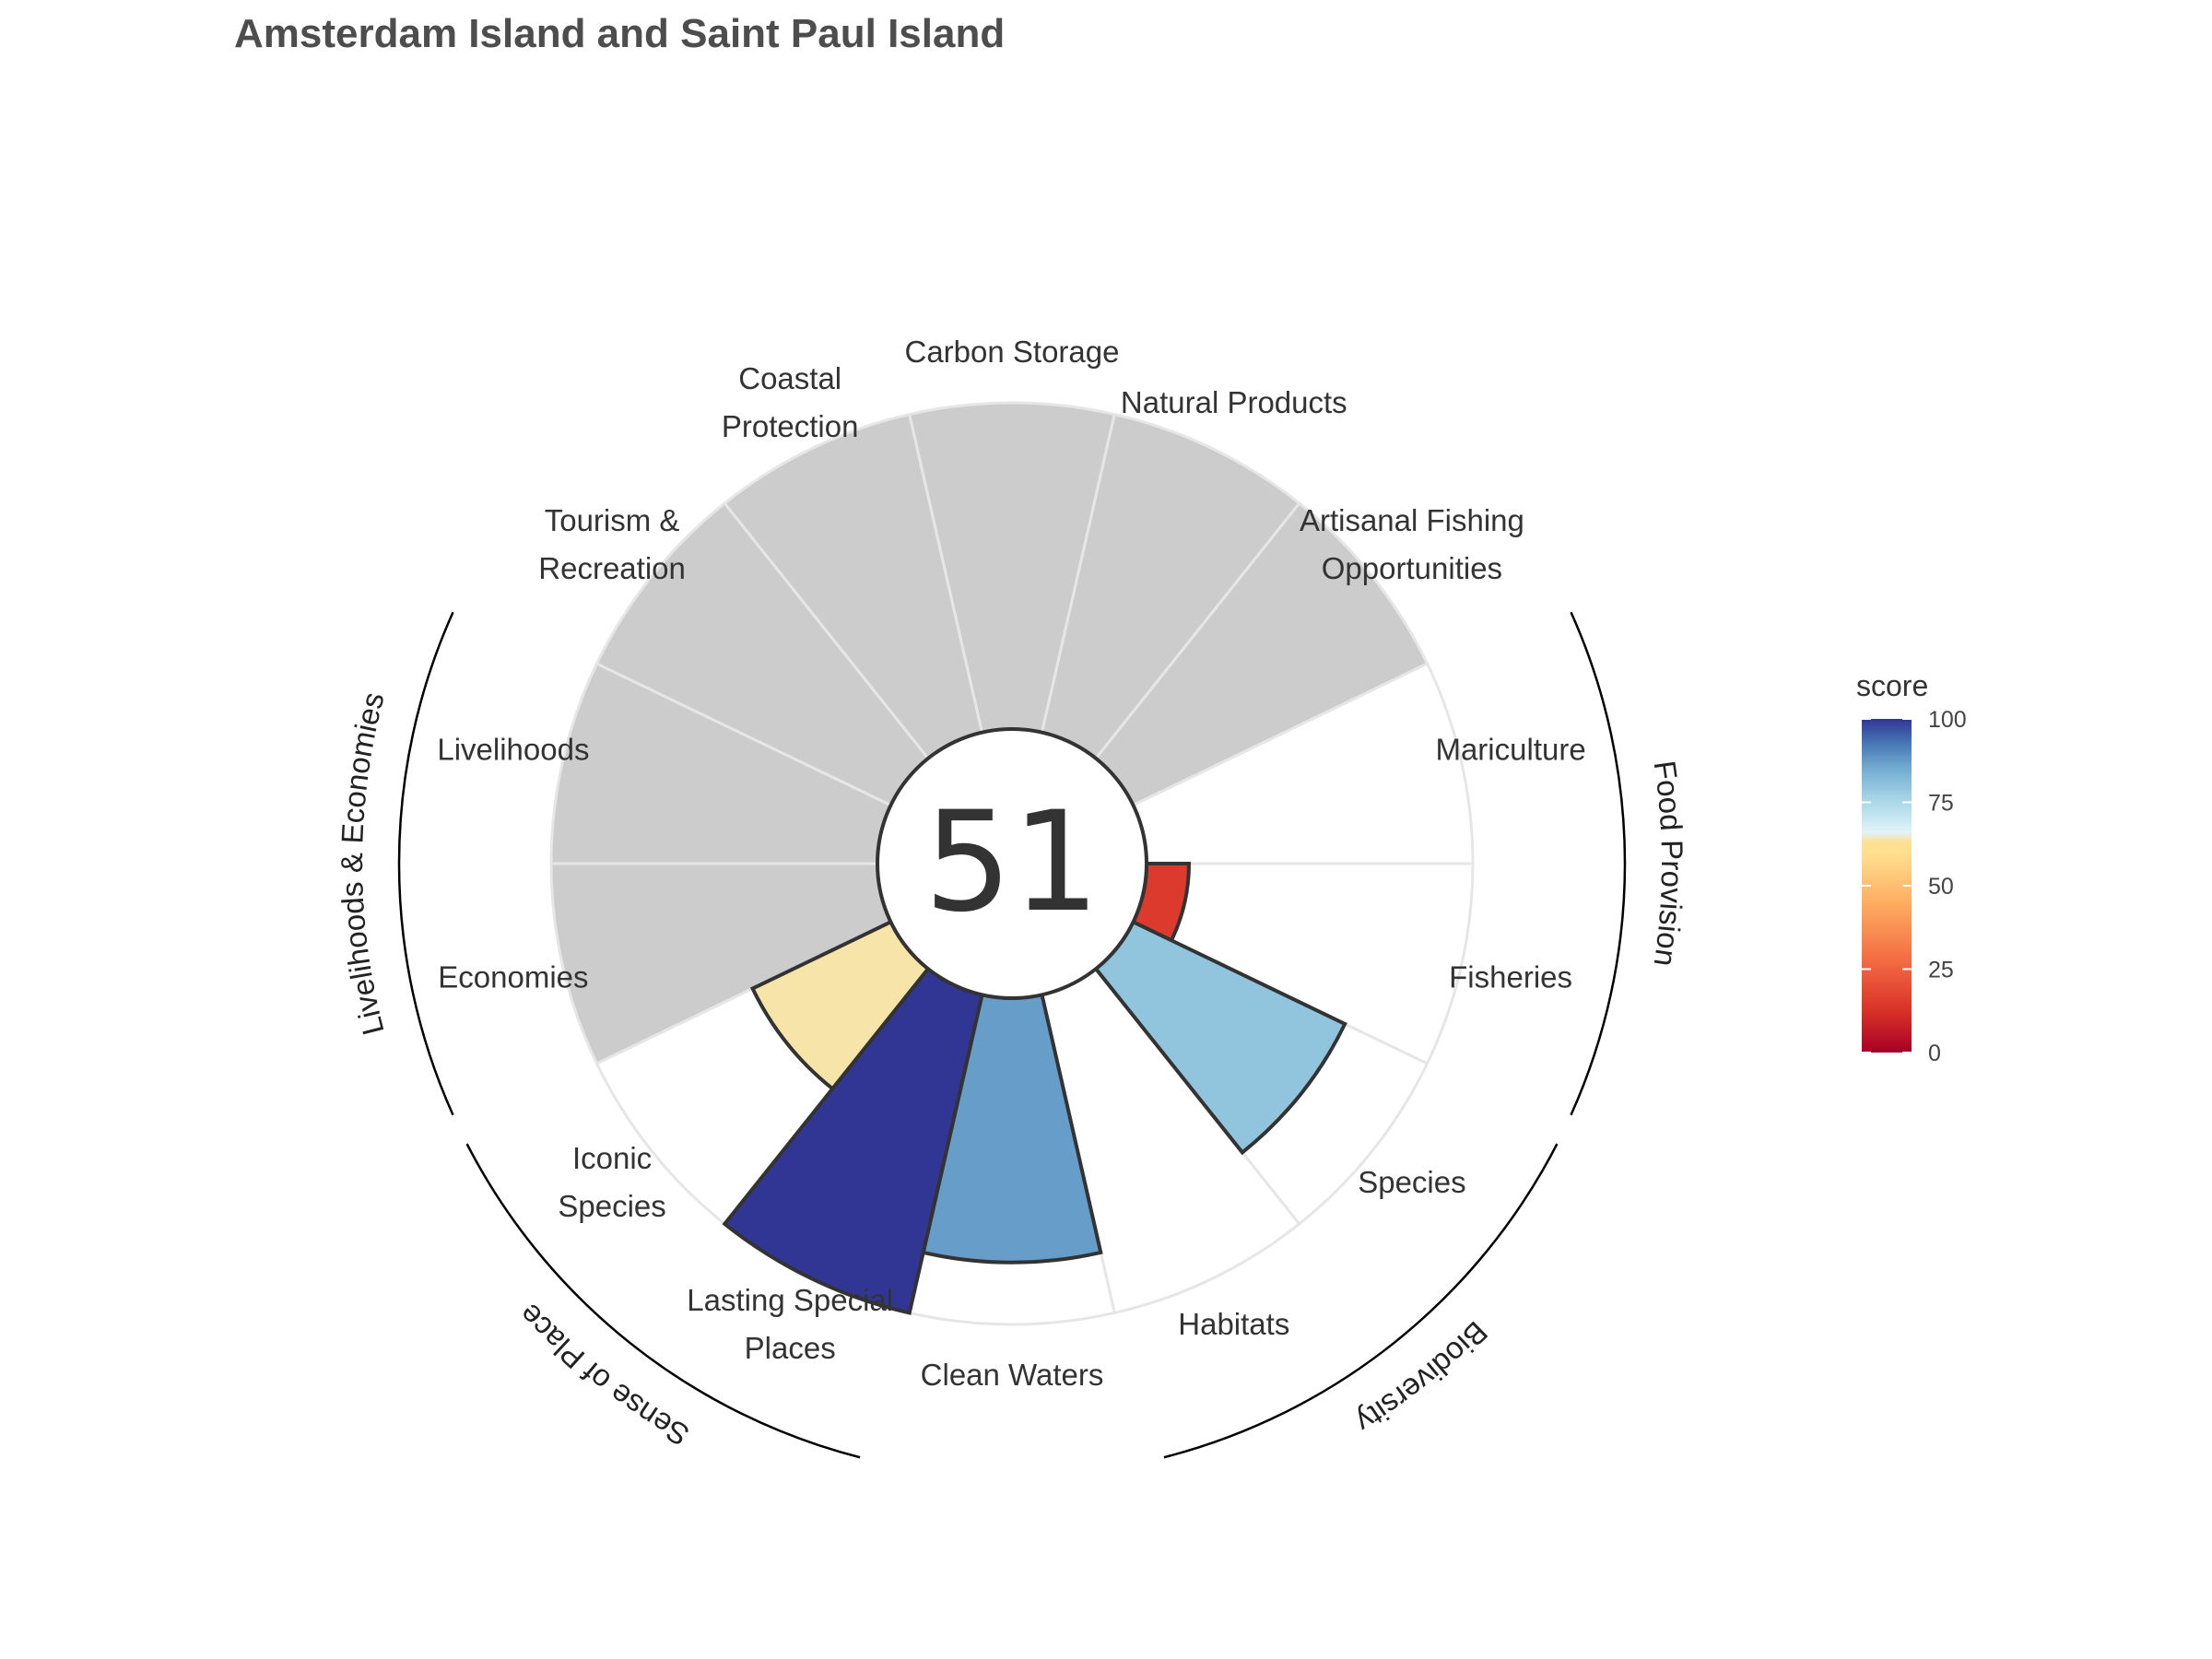 Image resolution: width=2212 pixels, height=1659 pixels. Describe the element at coordinates (1034, 1088) in the screenshot. I see `petal-bar-layer` at that location.